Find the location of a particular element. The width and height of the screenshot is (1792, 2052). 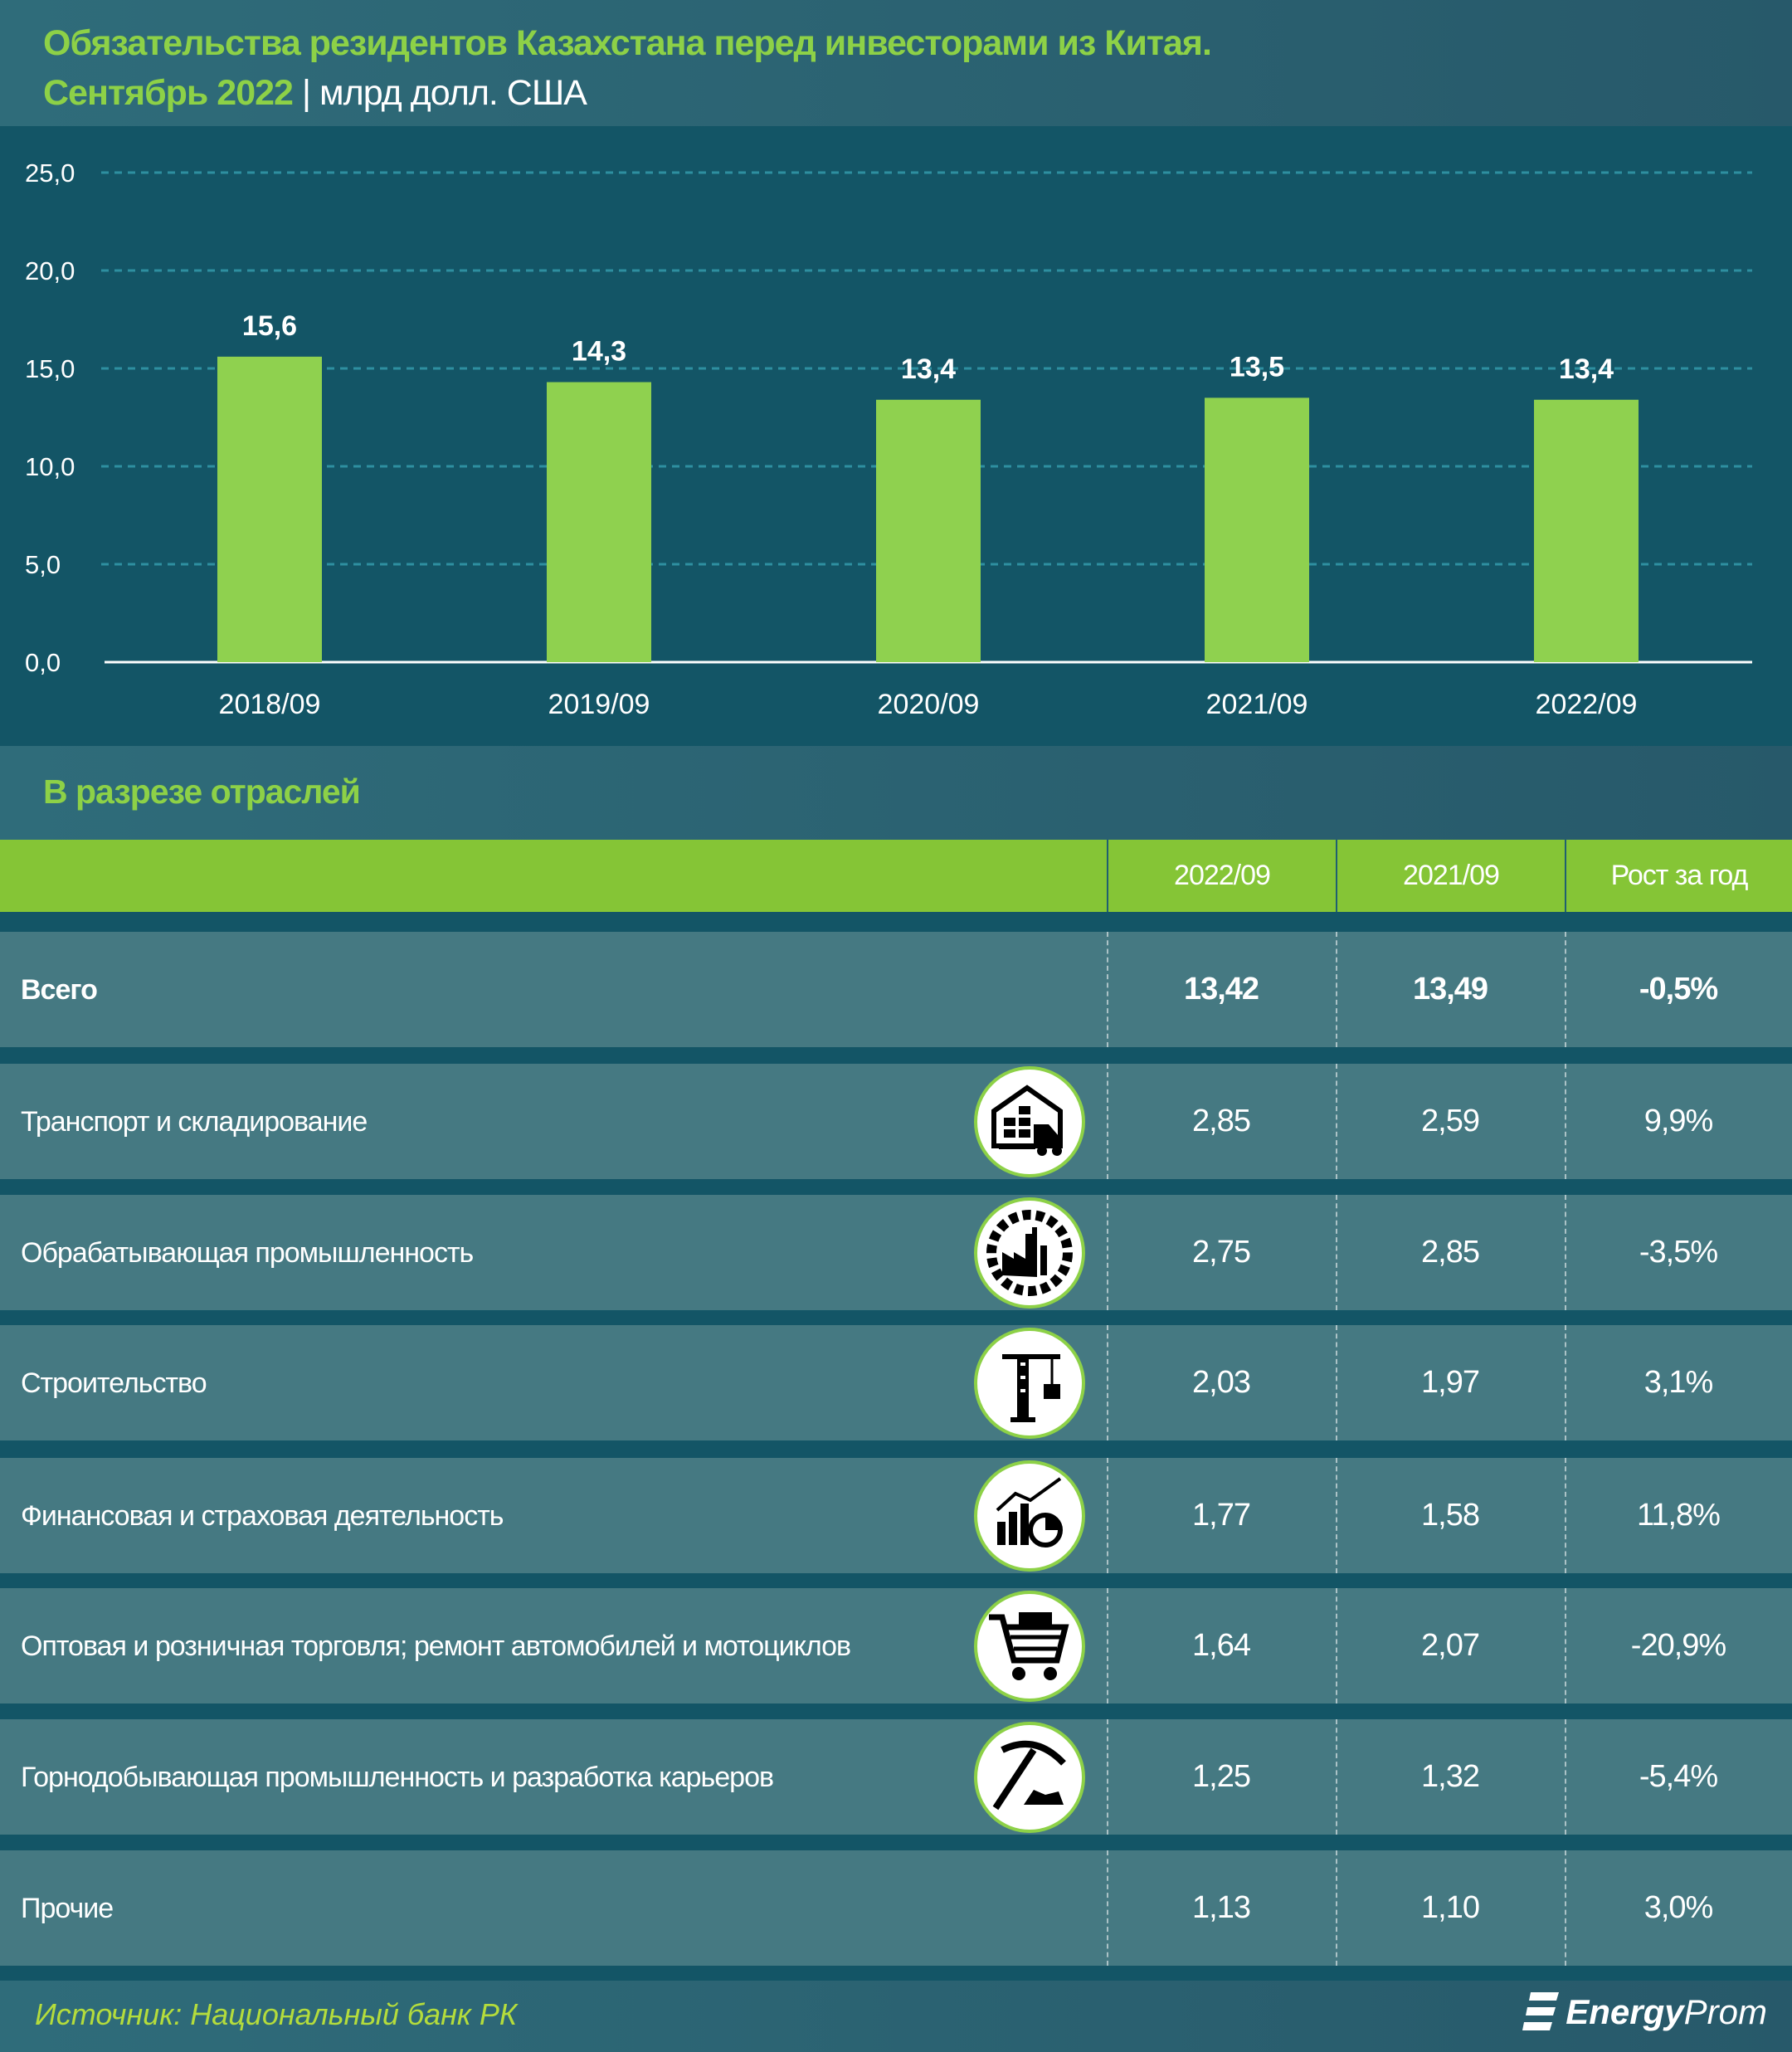

value-2021: 1,58 is located at coordinates (1450, 1516).